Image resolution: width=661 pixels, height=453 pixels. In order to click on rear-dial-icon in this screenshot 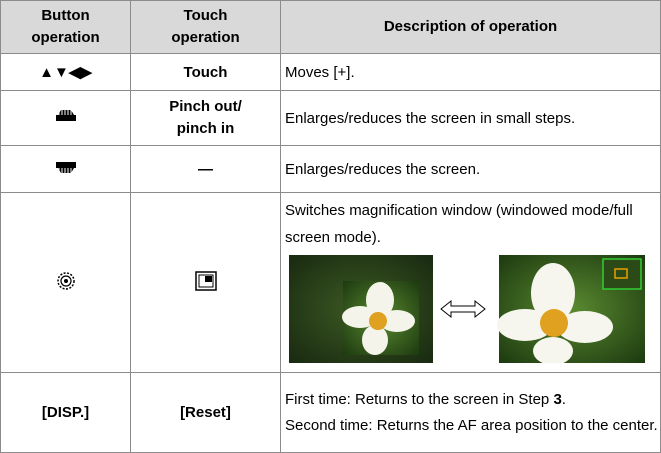, I will do `click(65, 167)`.